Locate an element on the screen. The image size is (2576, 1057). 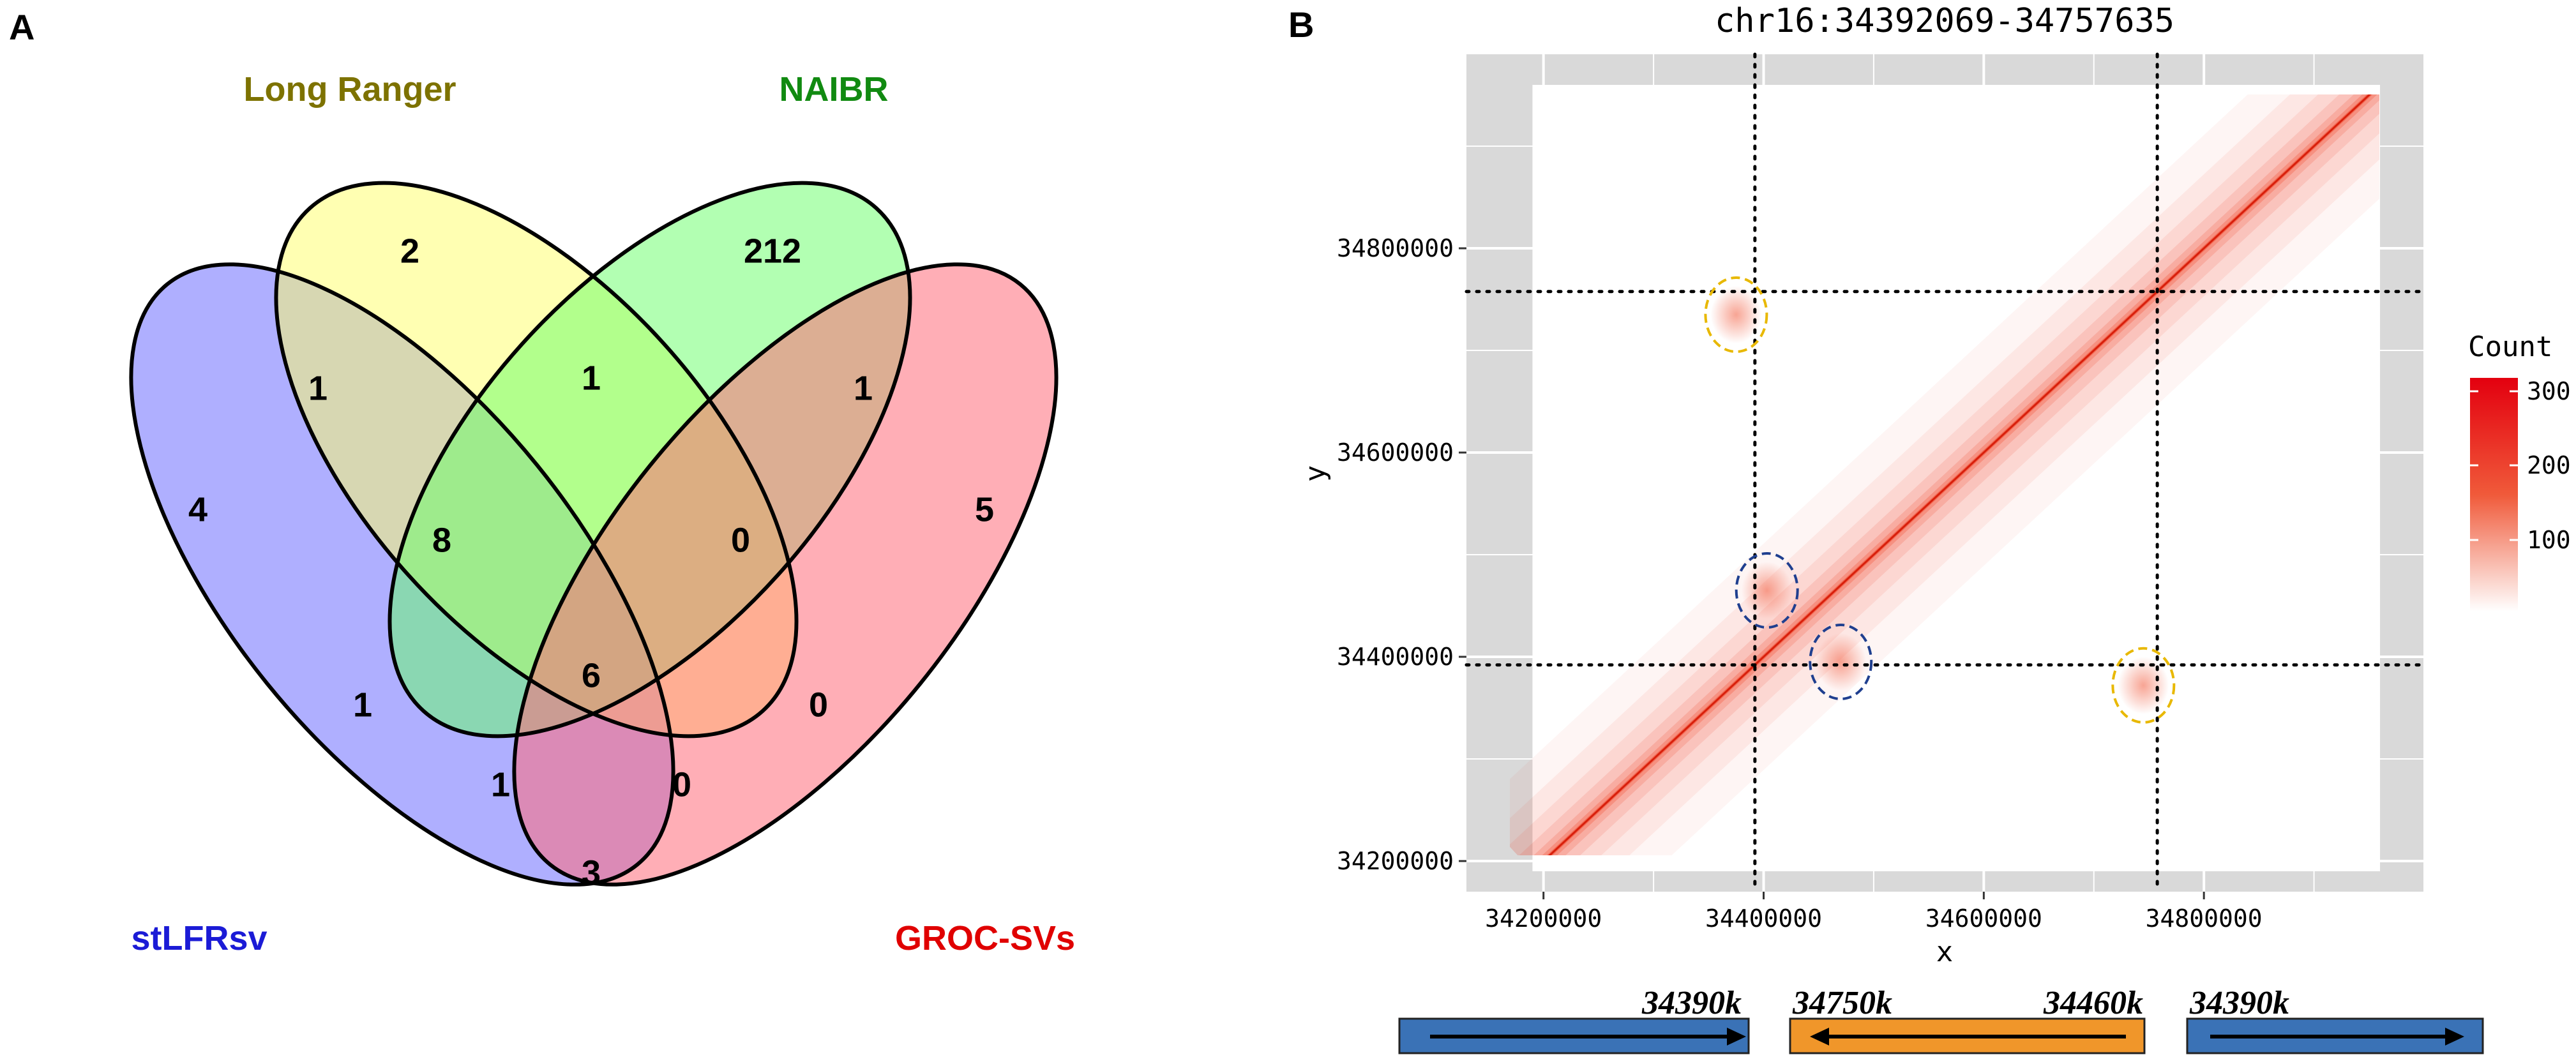
y-axis-ticks: 34200000 34400000 34600000 34800000 is located at coordinates (1402, 554).